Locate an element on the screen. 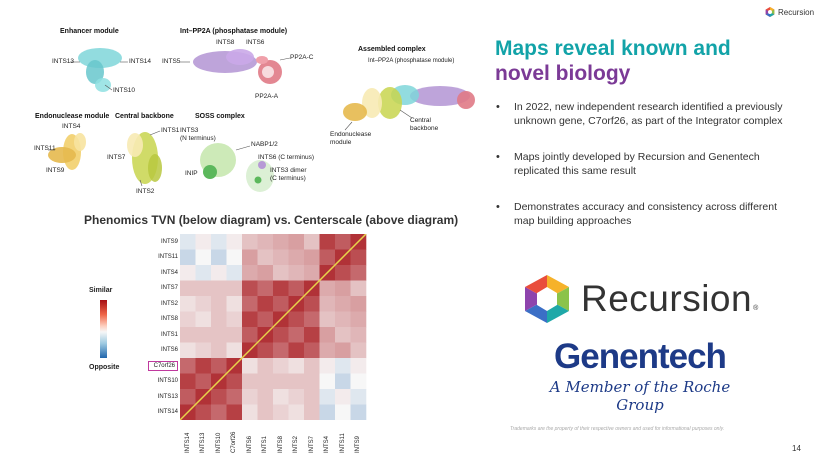  brand-name: Recursion is located at coordinates (796, 12).